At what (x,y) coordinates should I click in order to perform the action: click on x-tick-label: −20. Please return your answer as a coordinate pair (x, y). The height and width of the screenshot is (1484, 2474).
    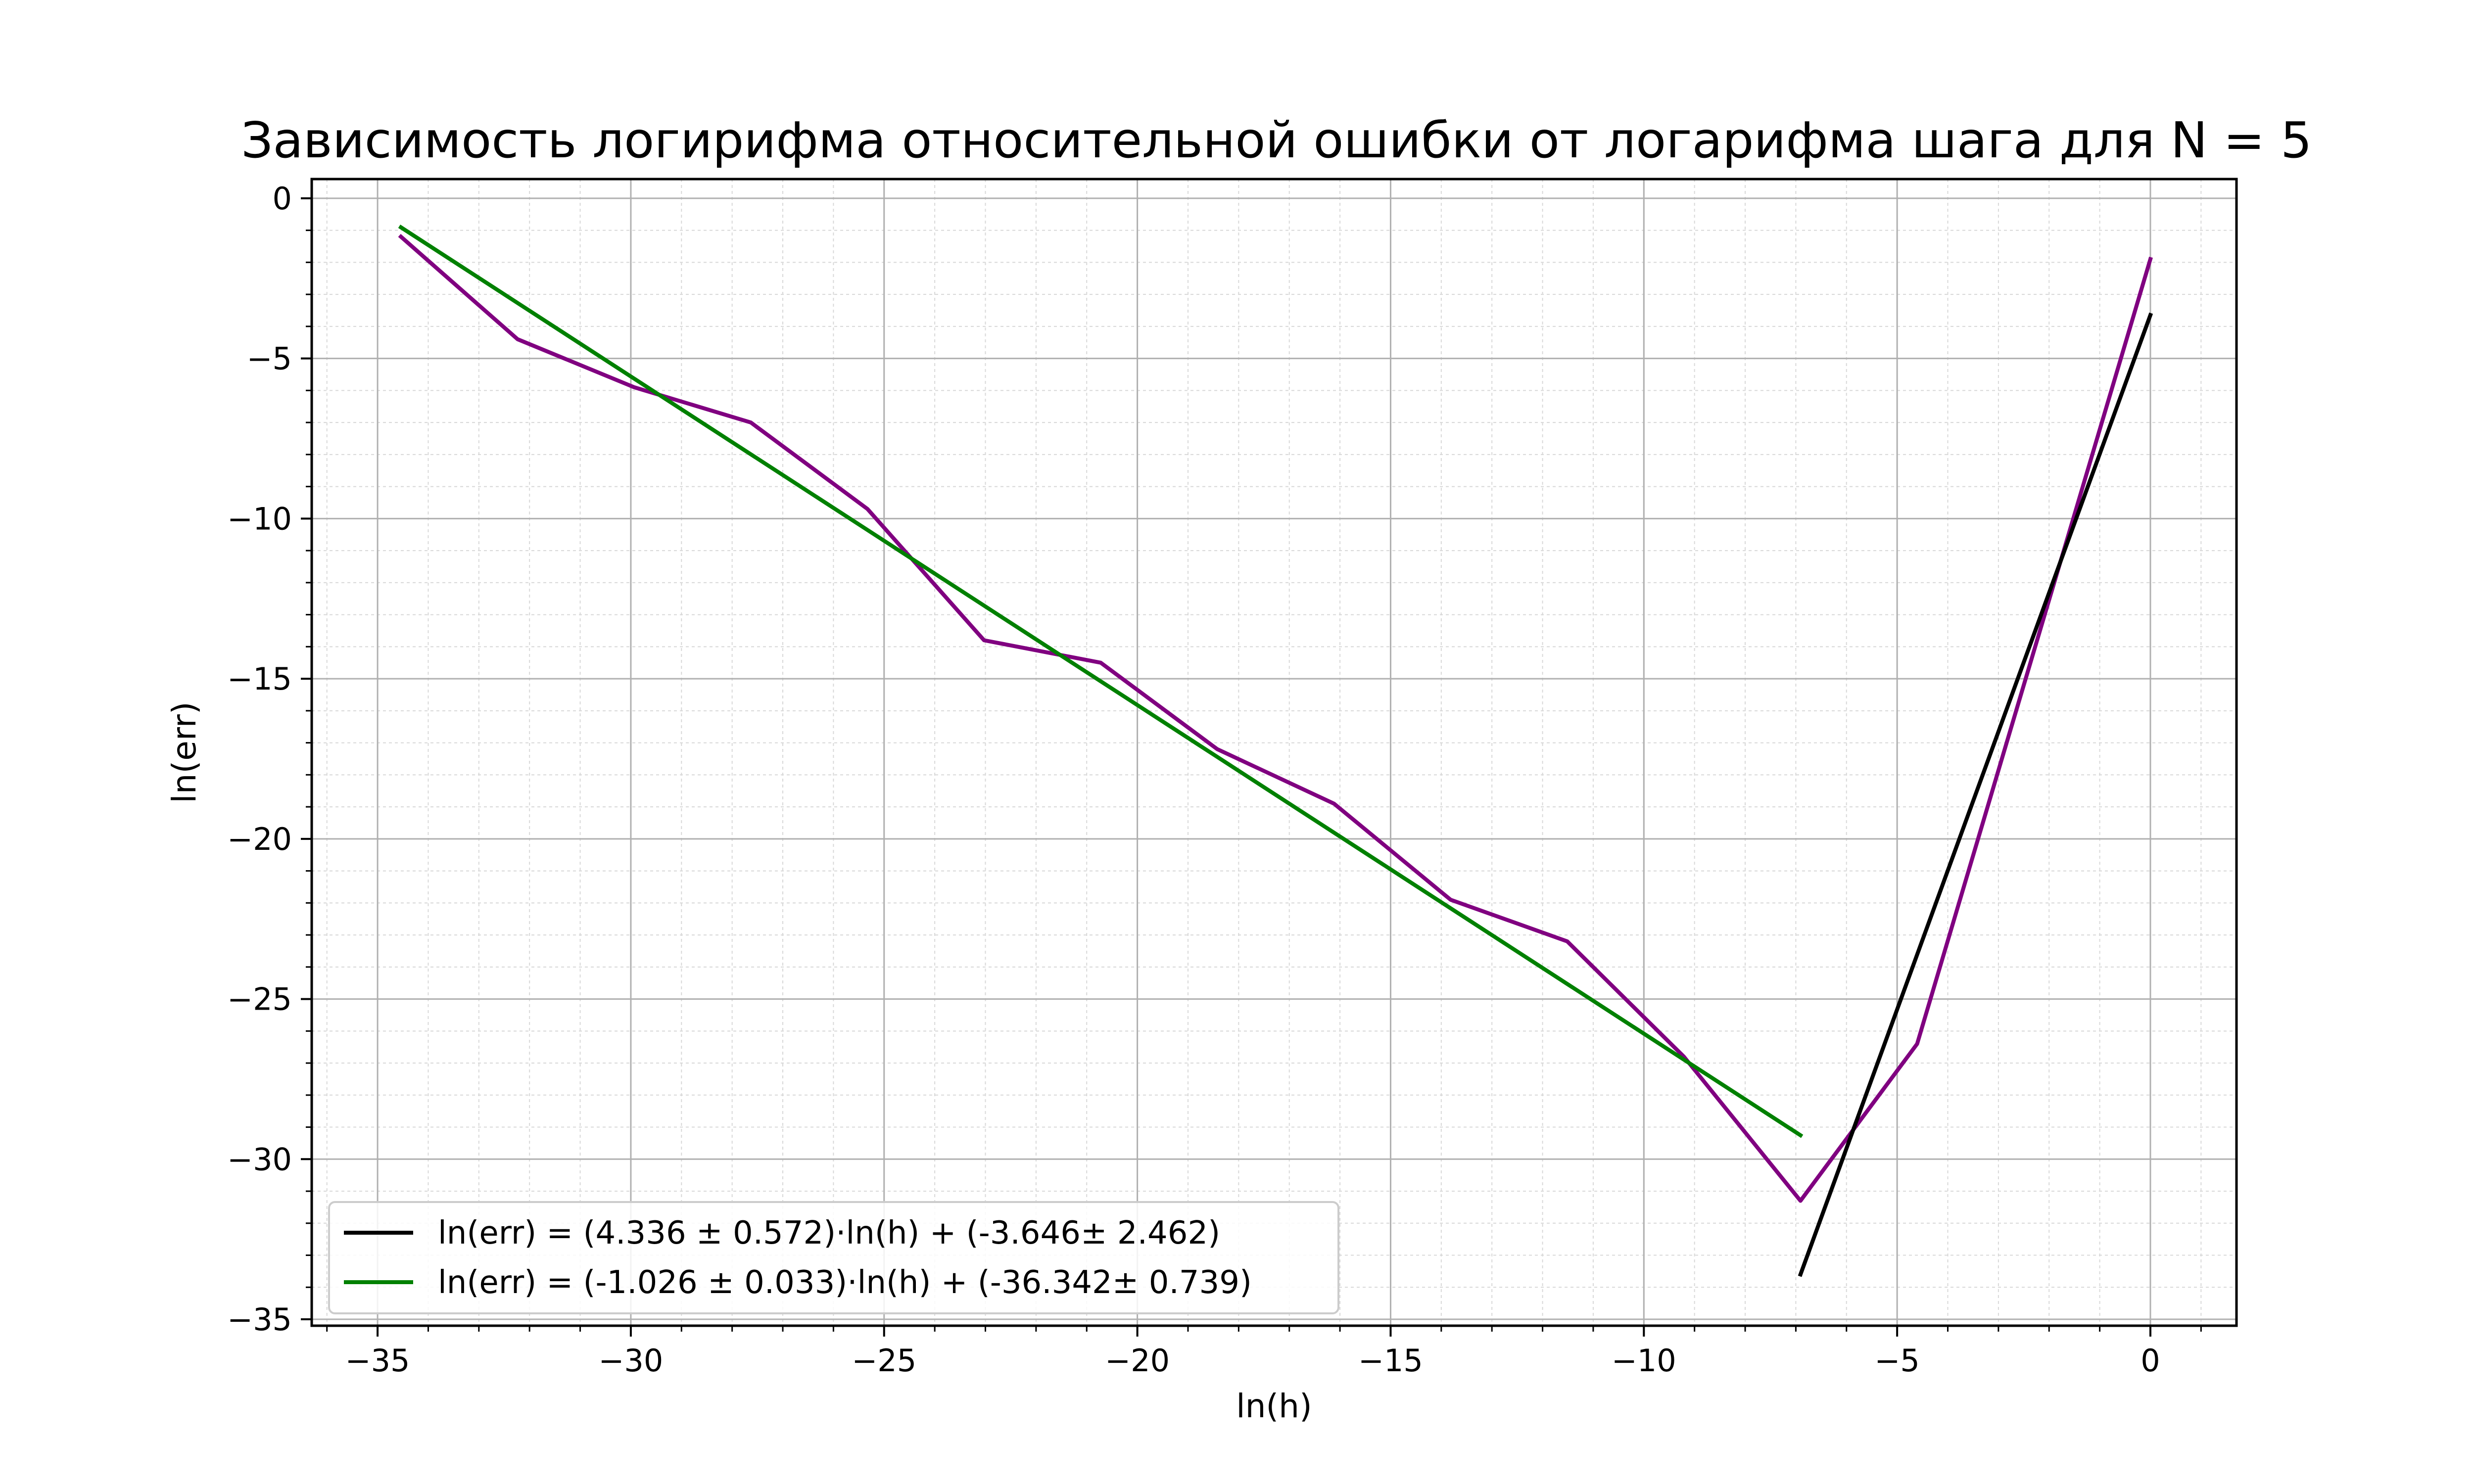
    Looking at the image, I should click on (1137, 1361).